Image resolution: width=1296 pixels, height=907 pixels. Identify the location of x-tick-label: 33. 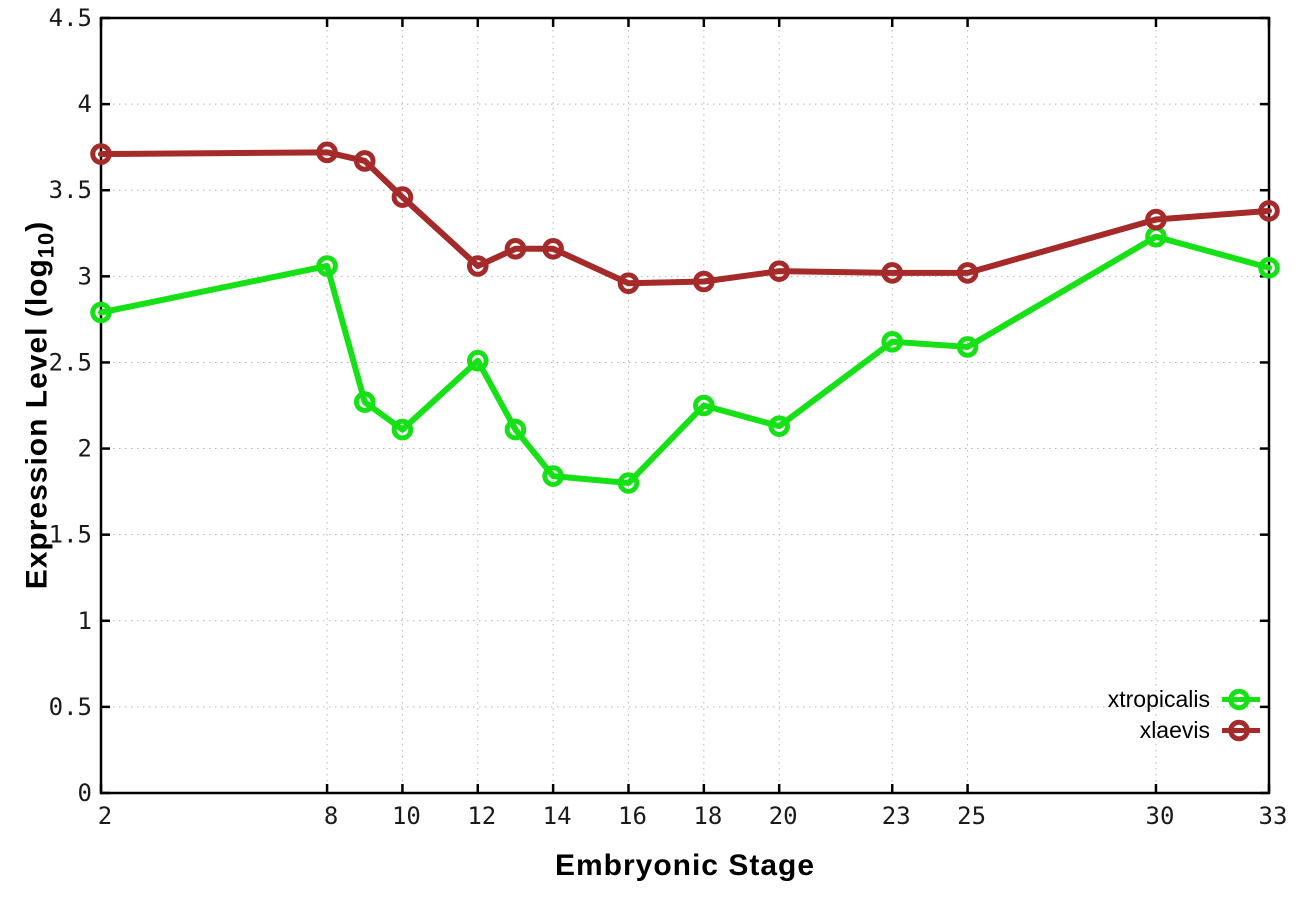
(1273, 816).